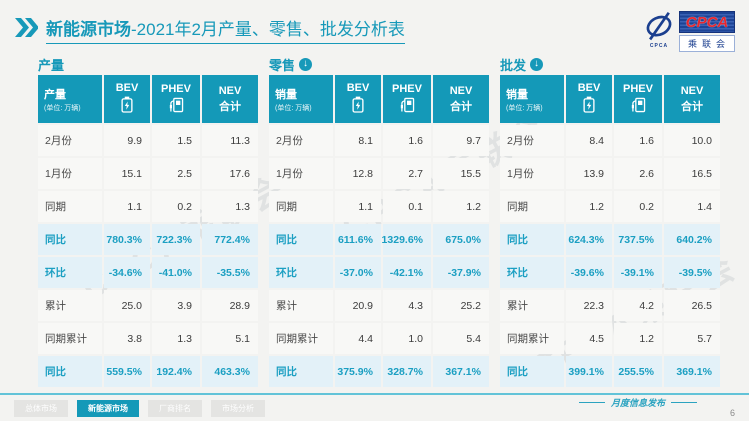 The image size is (749, 421). I want to click on header: 新能源市场-2021年2月产量、零售、批发分析表 CPCA CPCA 乘联会, so click(374, 33).